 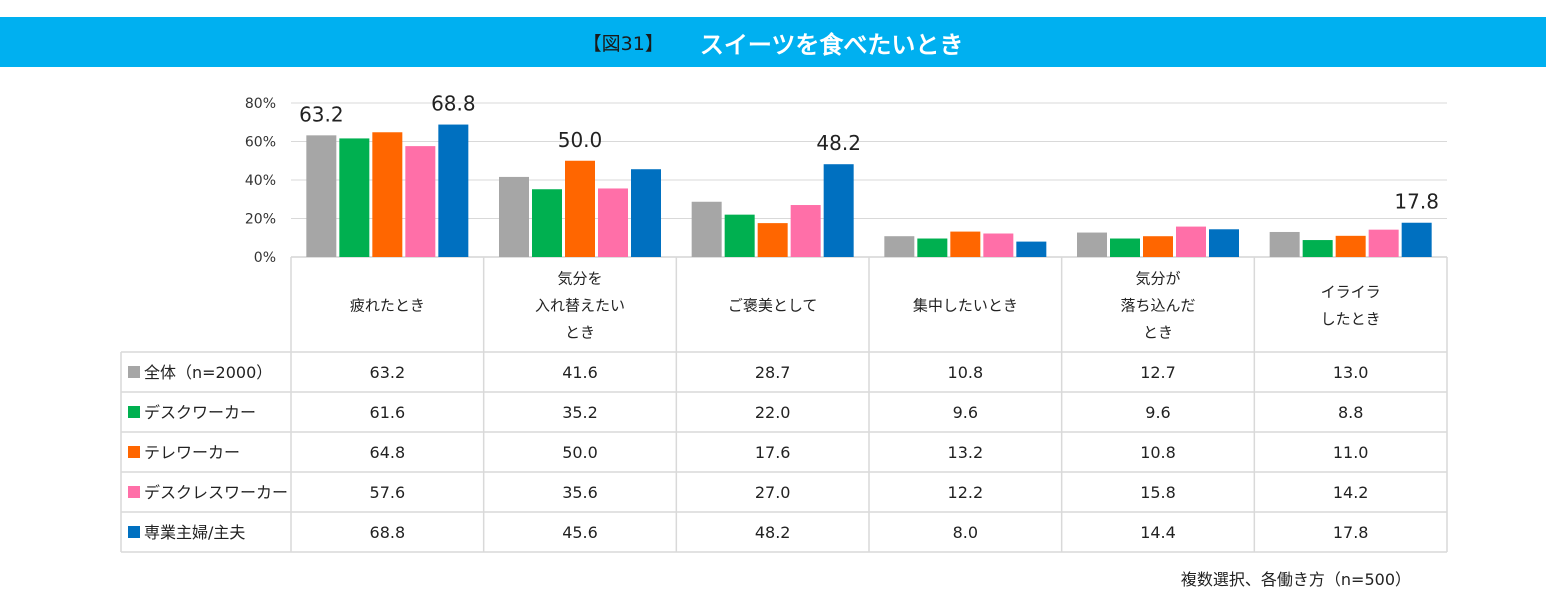 What do you see at coordinates (966, 452) in the screenshot?
I see `table-cell: 13.2` at bounding box center [966, 452].